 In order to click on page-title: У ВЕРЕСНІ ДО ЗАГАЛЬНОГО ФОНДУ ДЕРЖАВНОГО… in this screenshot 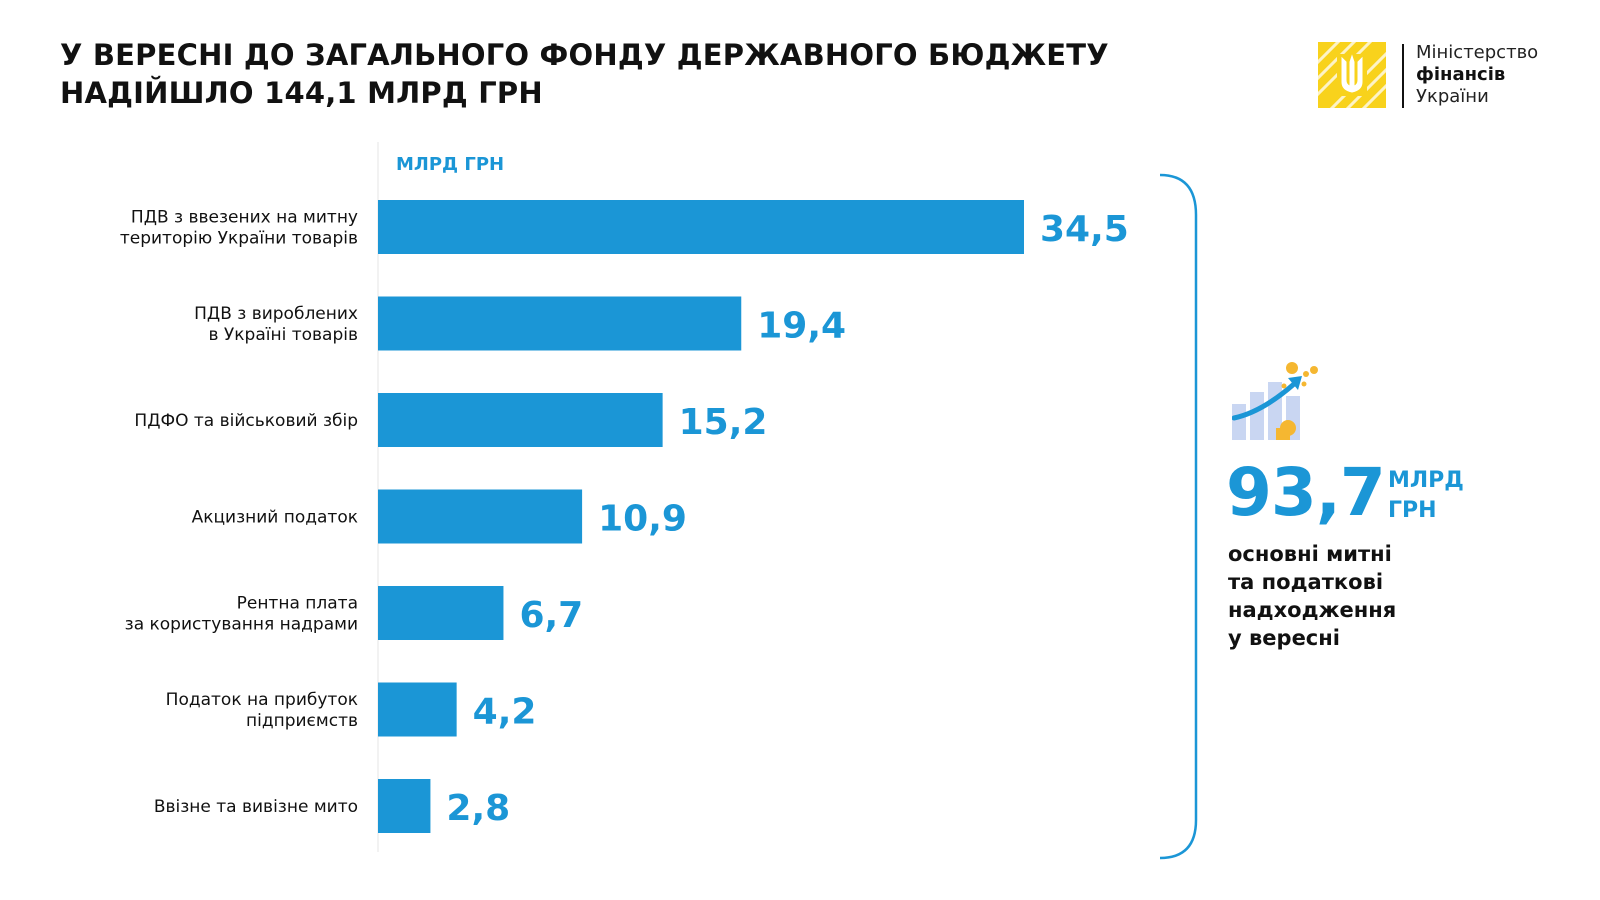, I will do `click(650, 74)`.